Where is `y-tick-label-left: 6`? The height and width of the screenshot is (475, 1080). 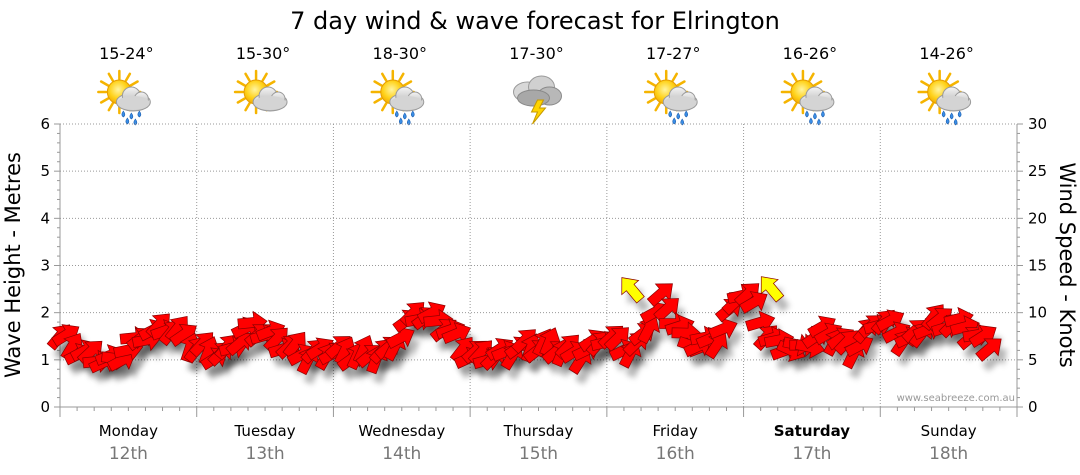
y-tick-label-left: 6 is located at coordinates (45, 124).